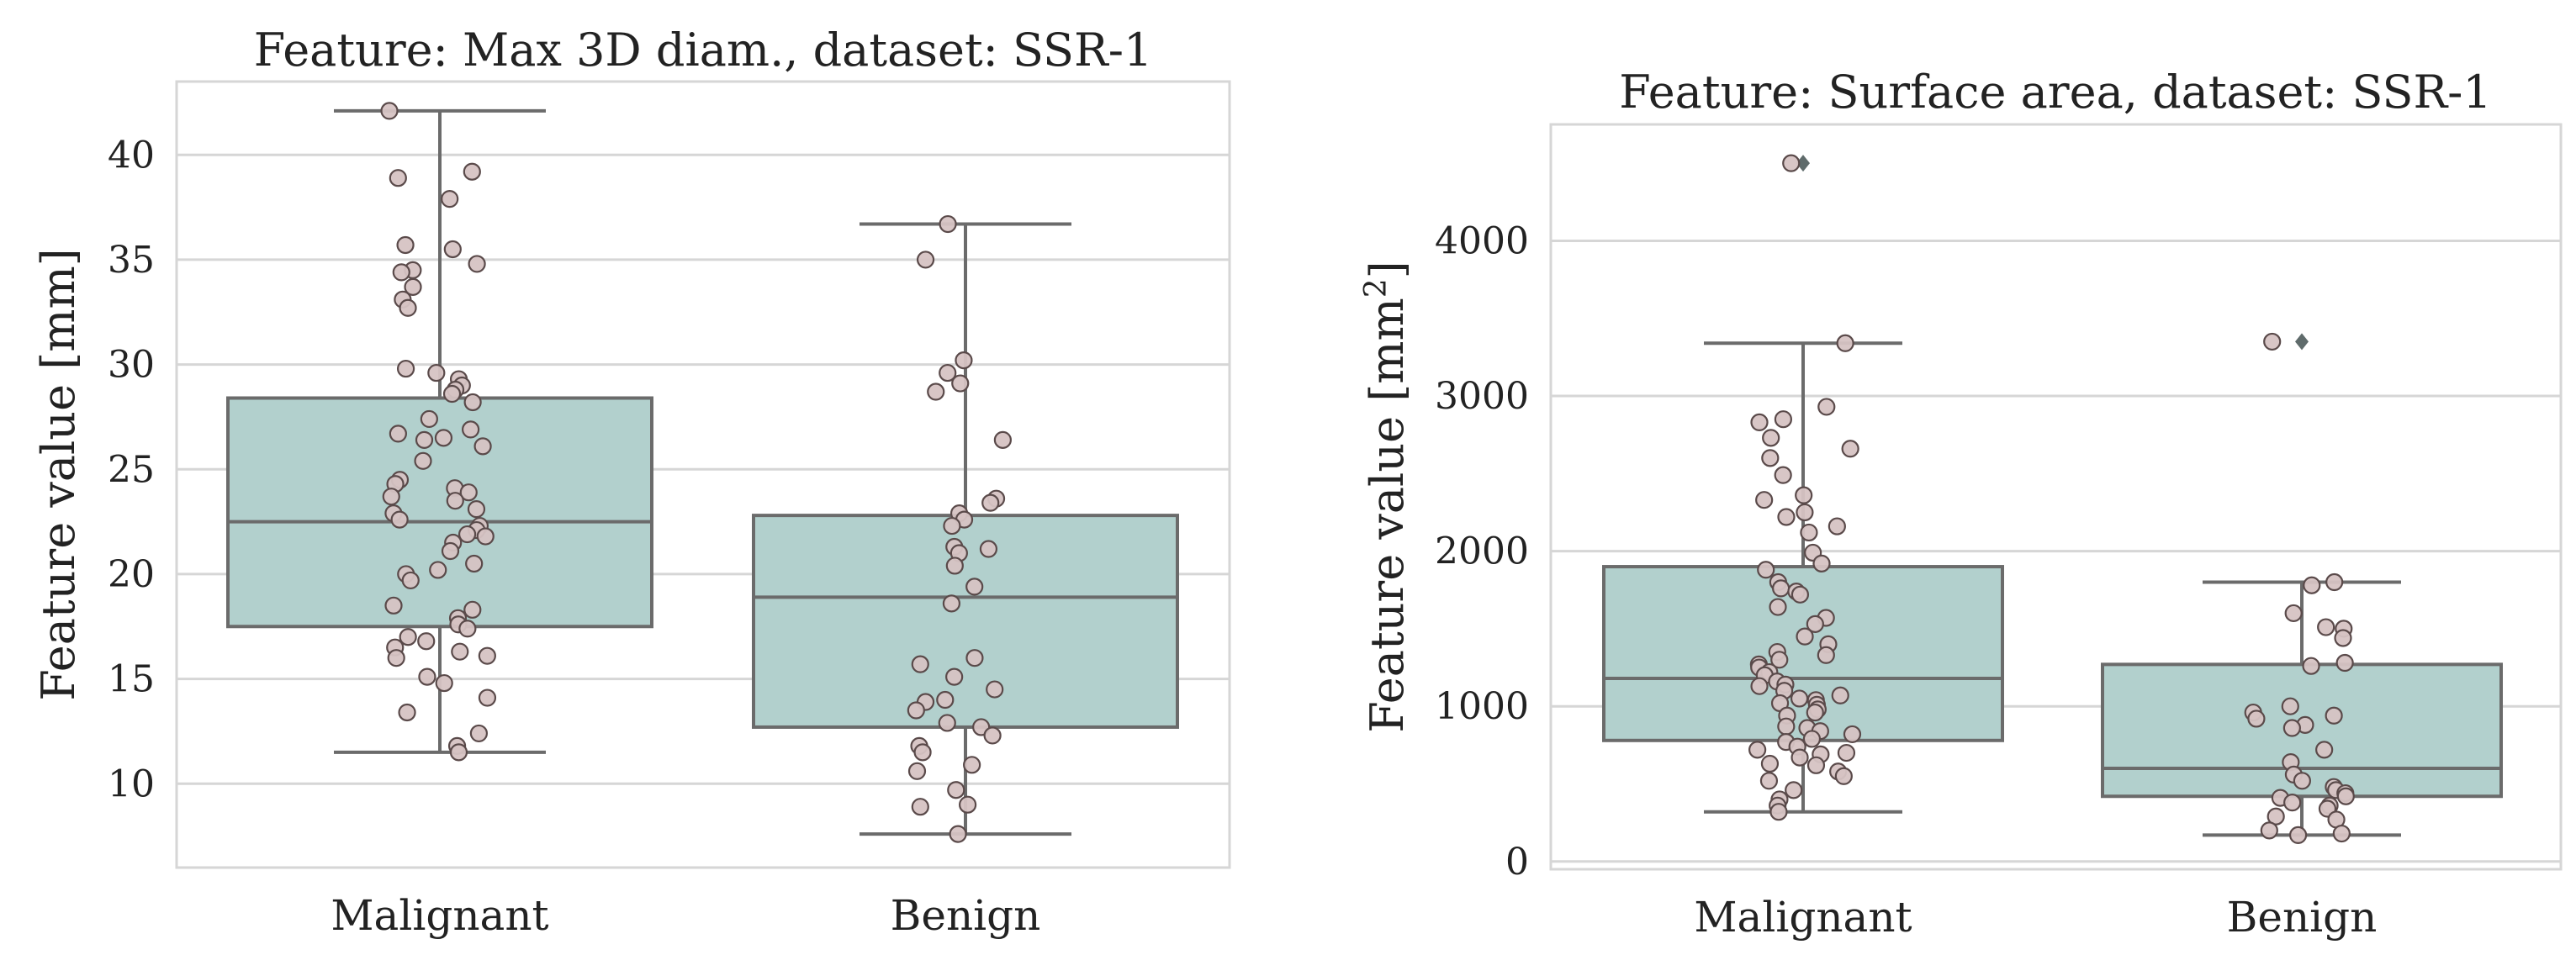 Image resolution: width=2576 pixels, height=976 pixels. I want to click on y-tick-label: 35, so click(131, 260).